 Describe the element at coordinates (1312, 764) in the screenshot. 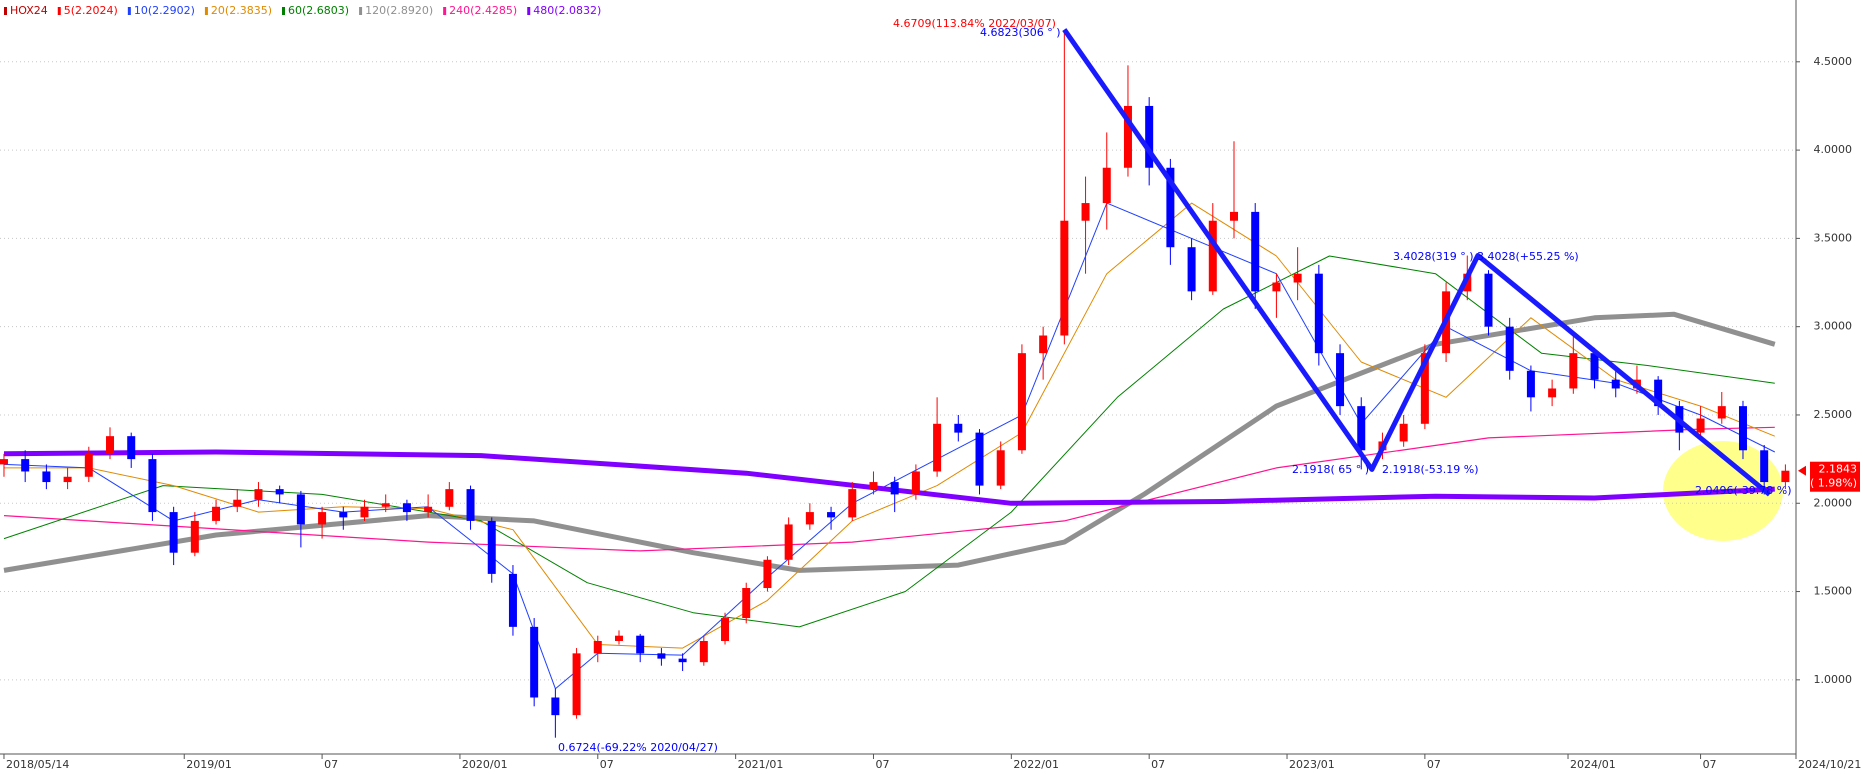

I see `x-tick-label: 2023/01` at that location.